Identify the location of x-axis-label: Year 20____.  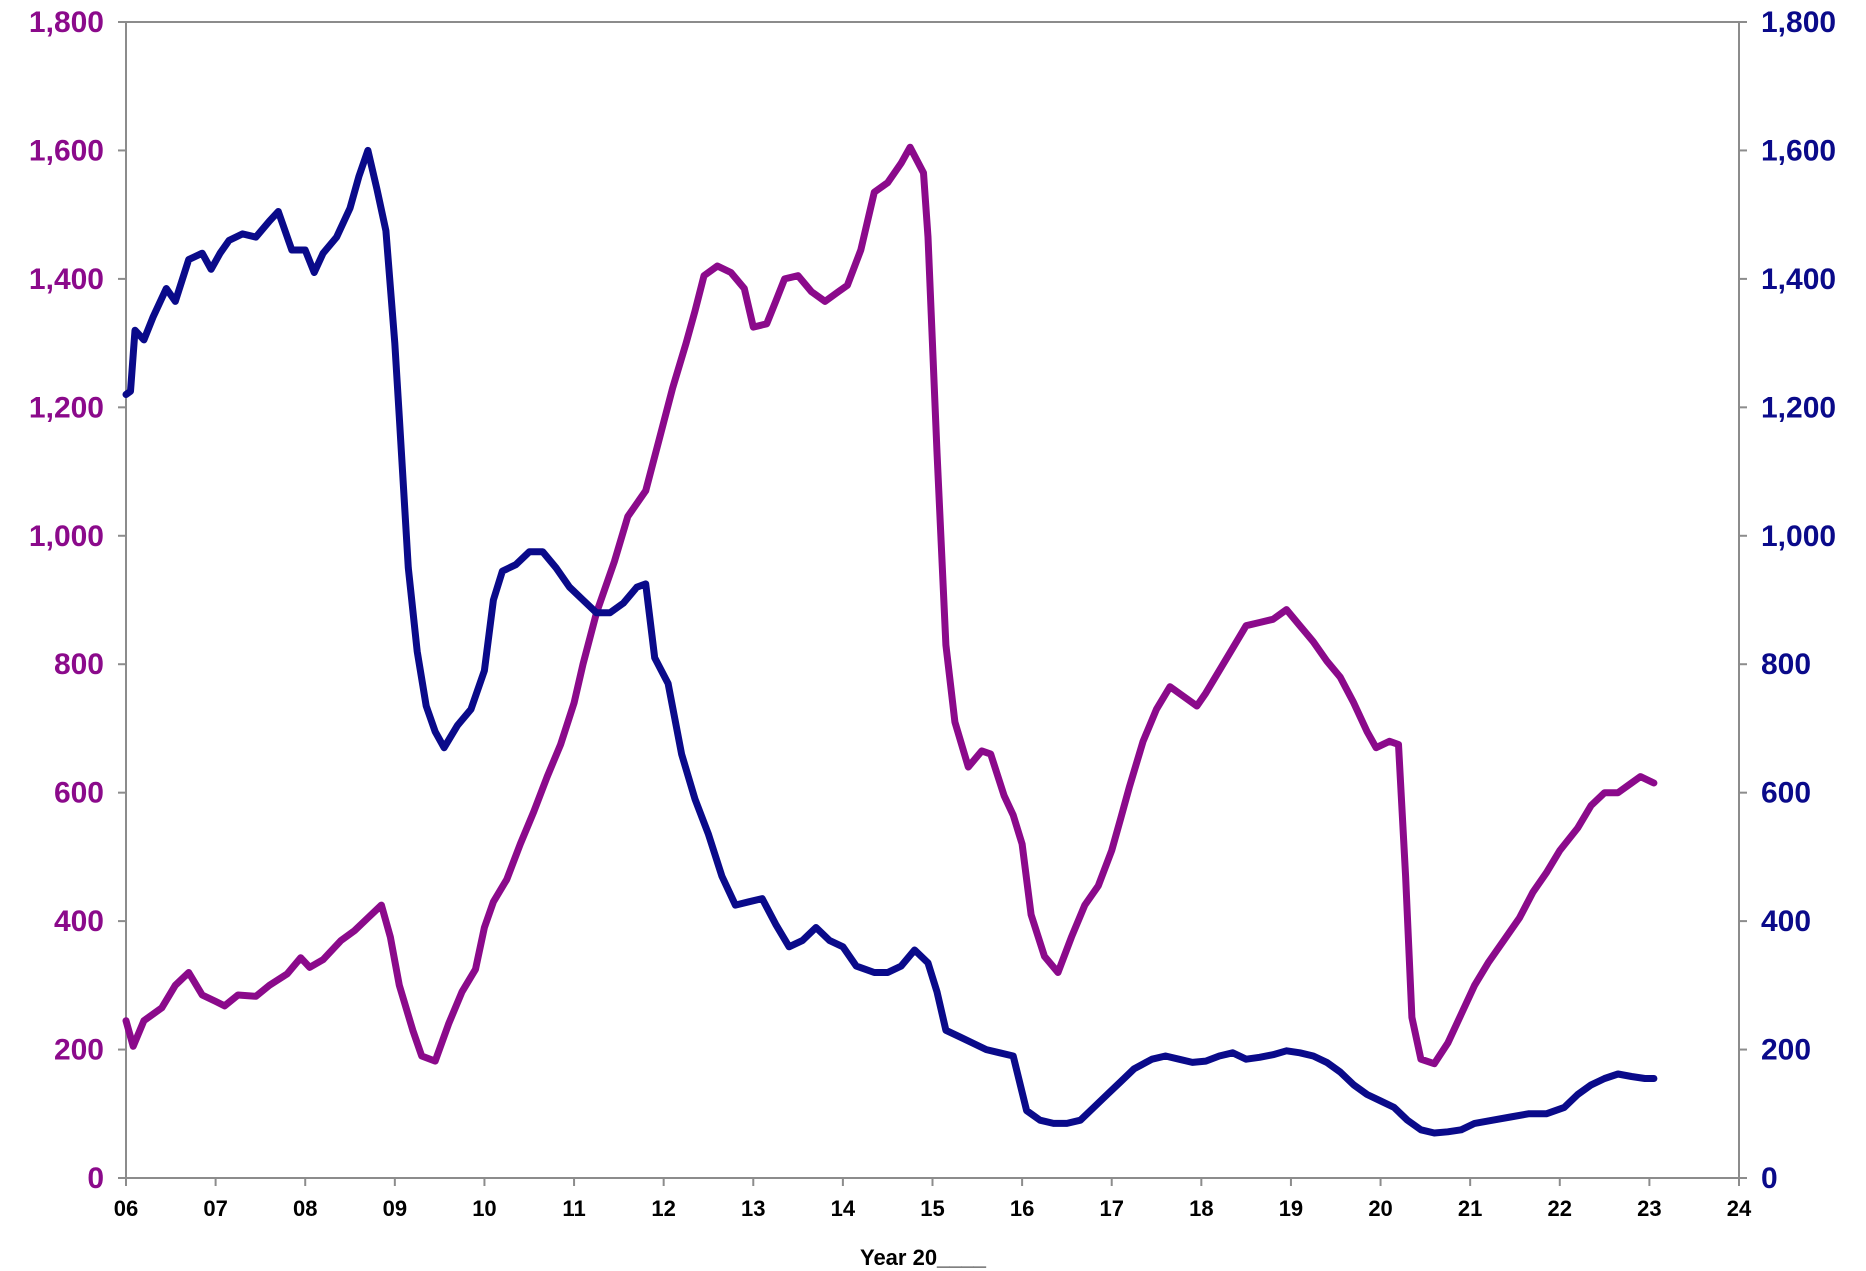
(923, 1257).